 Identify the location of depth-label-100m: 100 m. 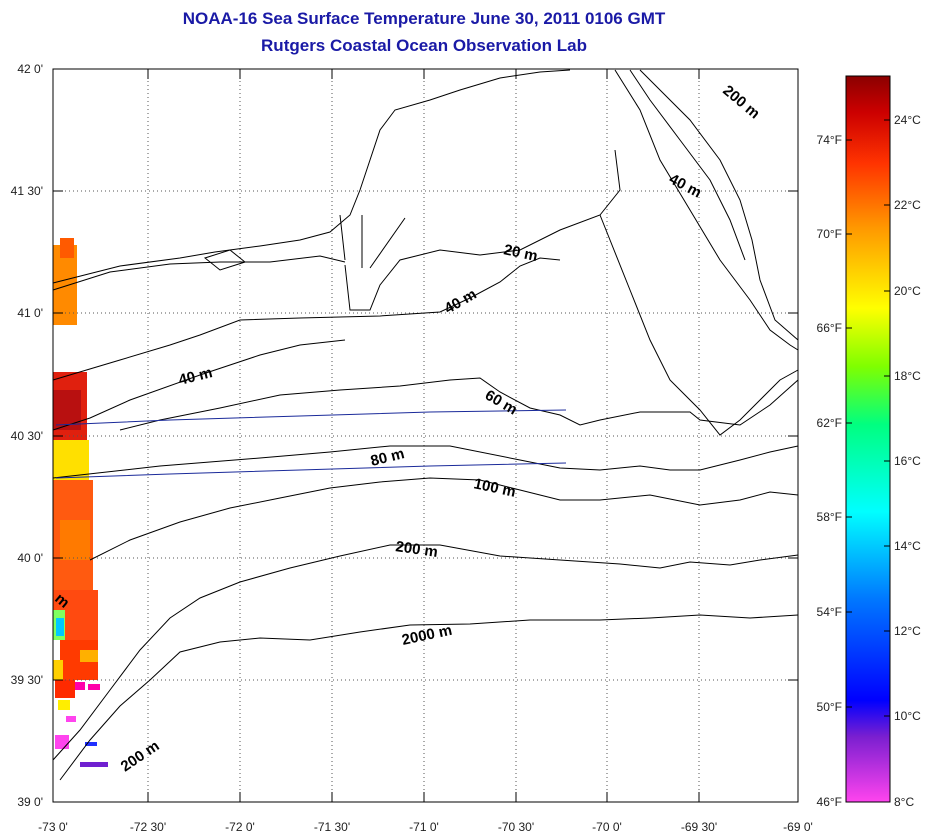
(494, 487).